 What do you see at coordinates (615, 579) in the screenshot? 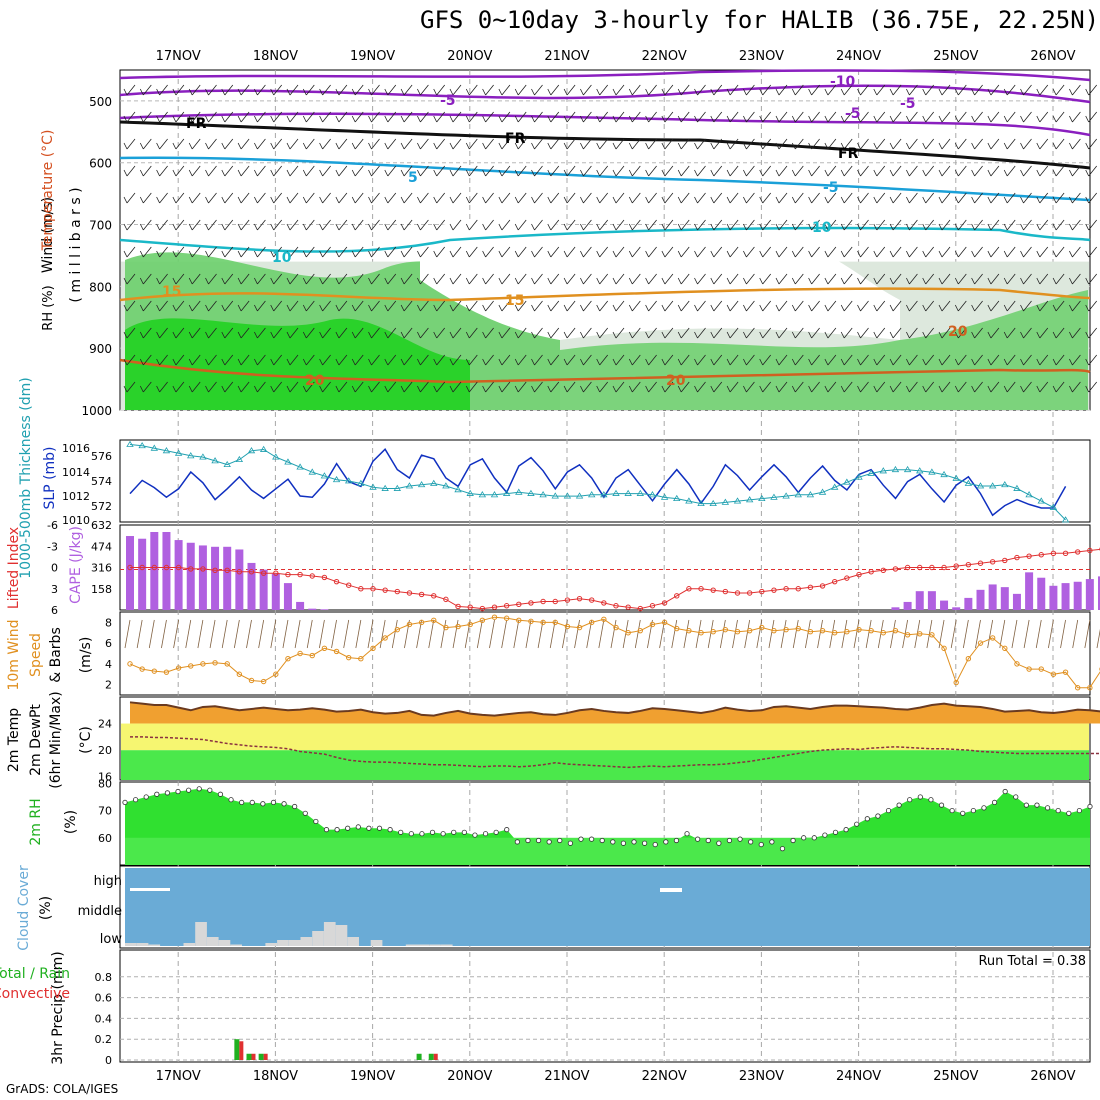
I see `lifted-index-line` at bounding box center [615, 579].